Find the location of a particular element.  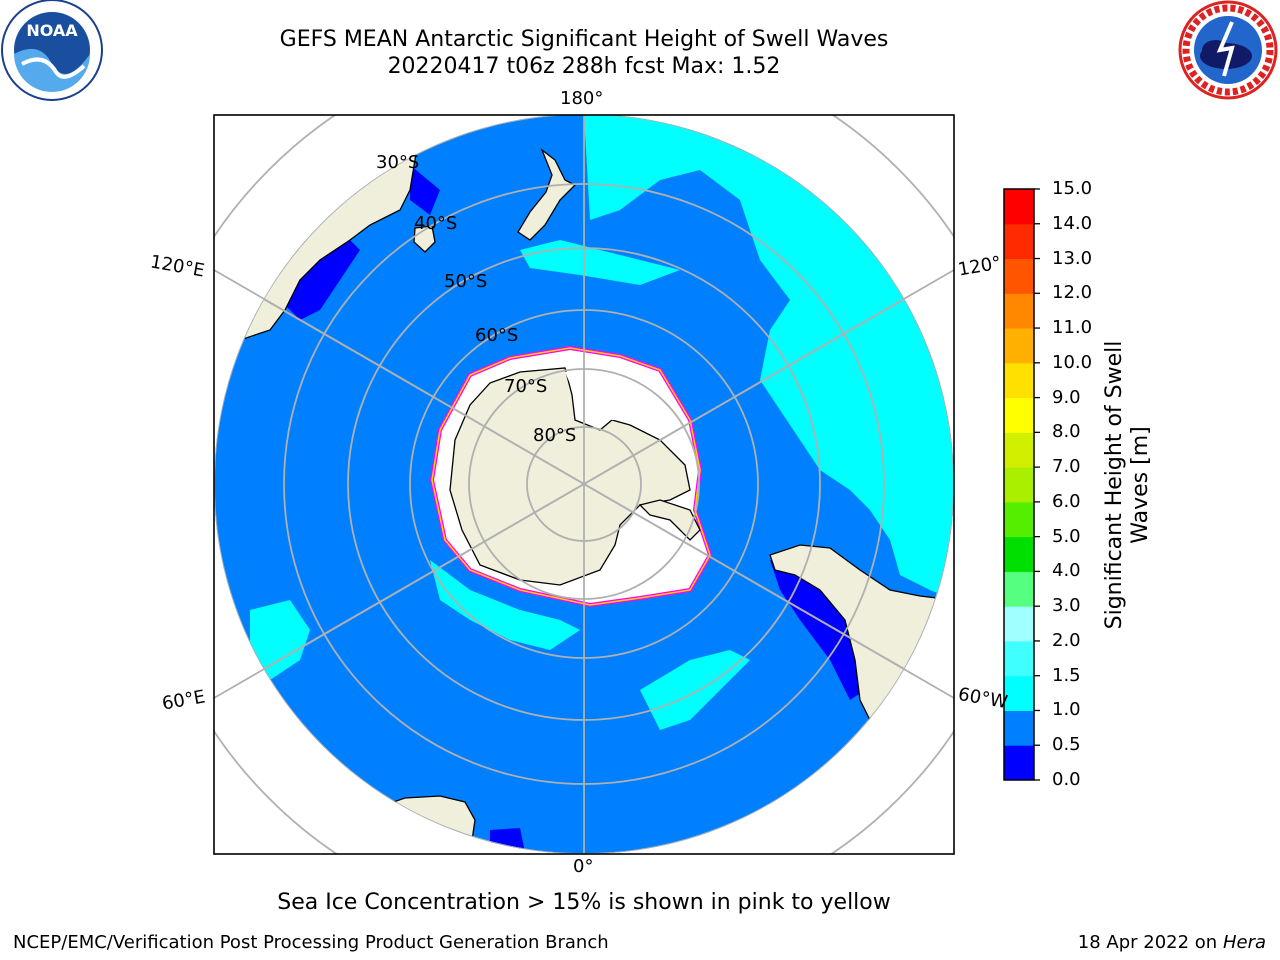

footer-date: 18 Apr 2022 on Hera is located at coordinates (1172, 942).